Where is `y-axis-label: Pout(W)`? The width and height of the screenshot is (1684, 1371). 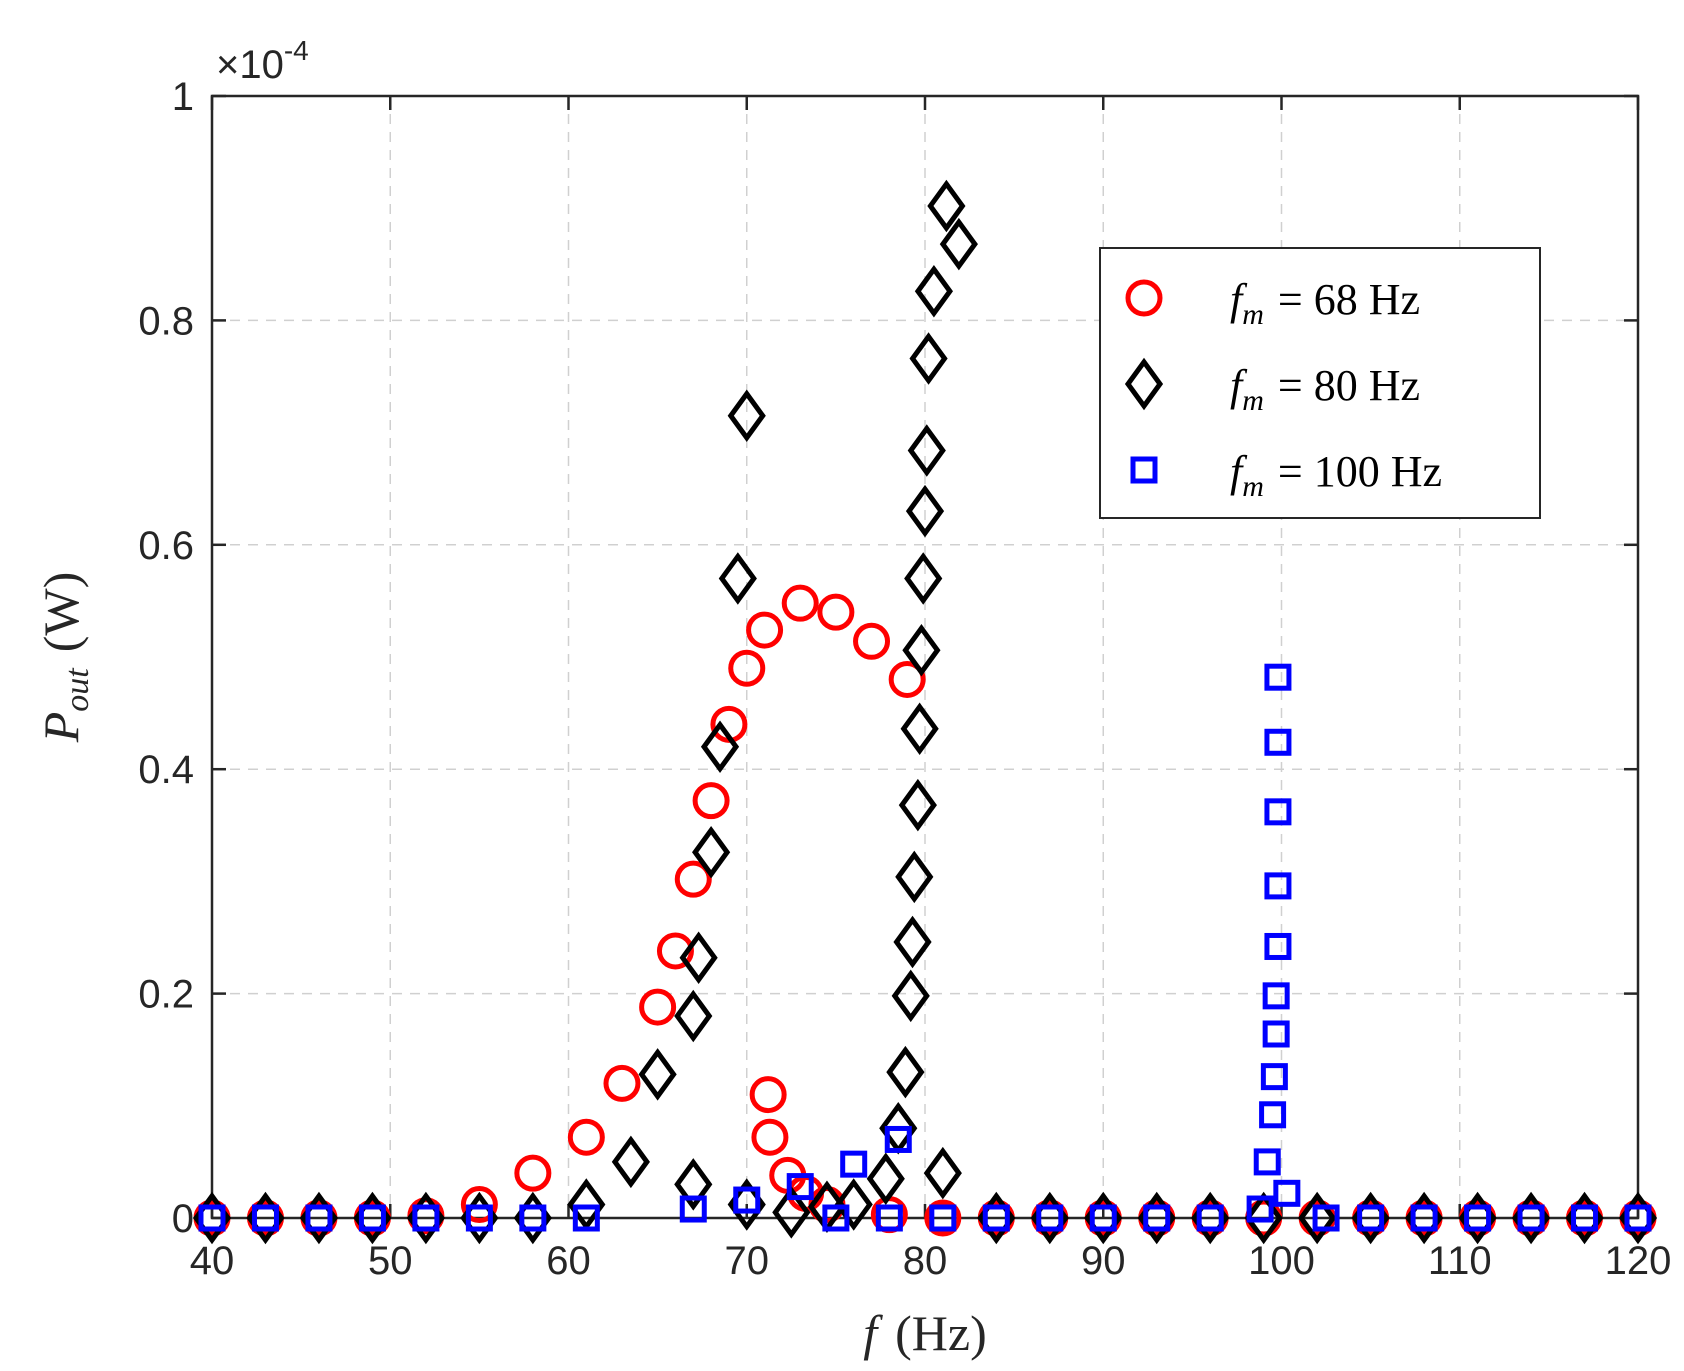 y-axis-label: Pout(W) is located at coordinates (64, 658).